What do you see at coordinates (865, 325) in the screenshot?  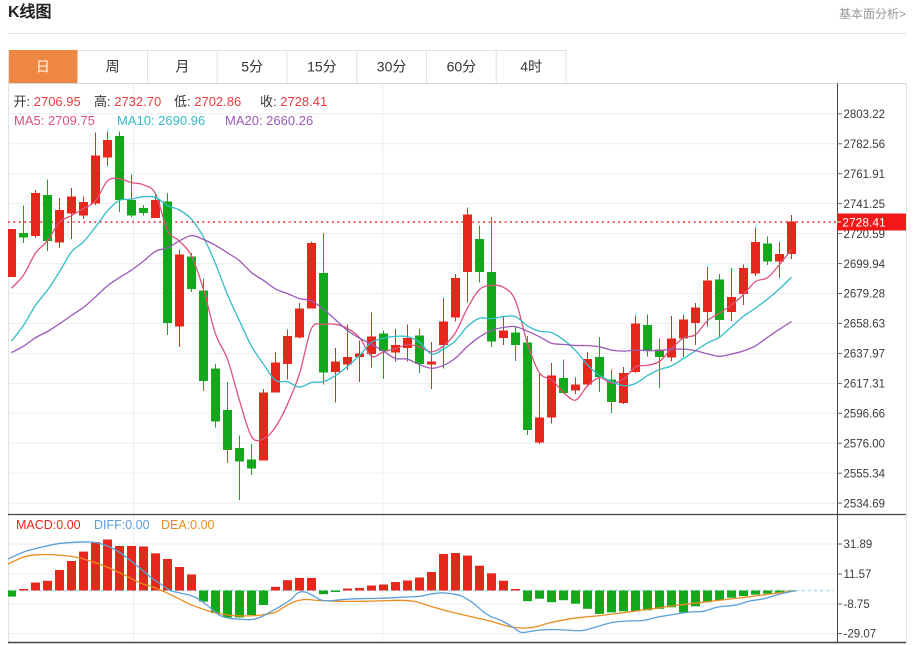 I see `svg-text: 2658.63` at bounding box center [865, 325].